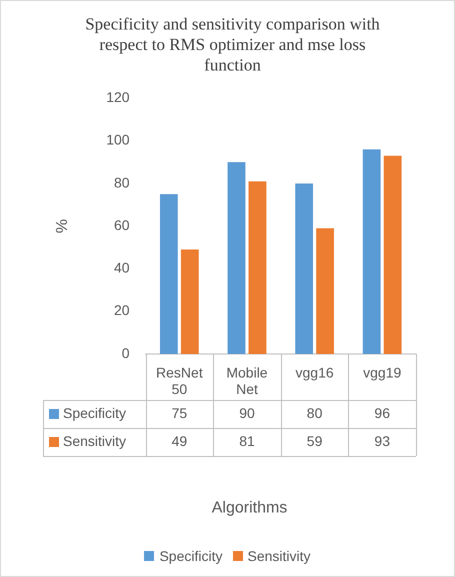  What do you see at coordinates (314, 440) in the screenshot?
I see `data-label: 59` at bounding box center [314, 440].